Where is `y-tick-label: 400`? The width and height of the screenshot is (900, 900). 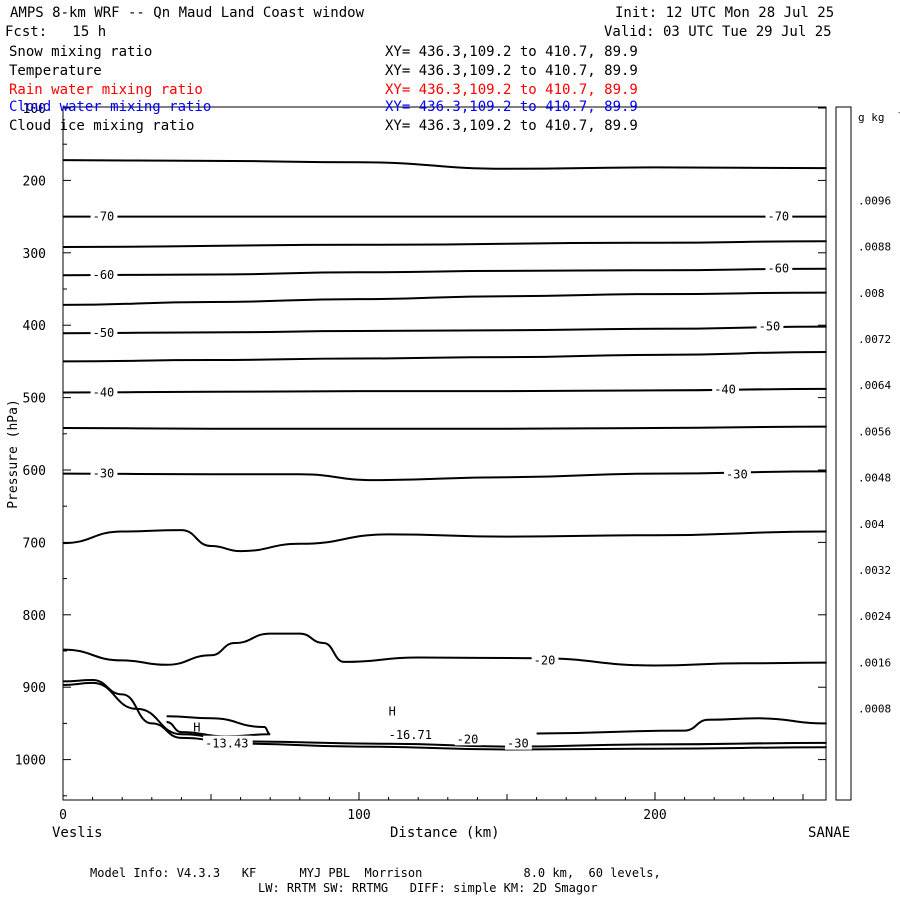
y-tick-label: 400 is located at coordinates (34, 326).